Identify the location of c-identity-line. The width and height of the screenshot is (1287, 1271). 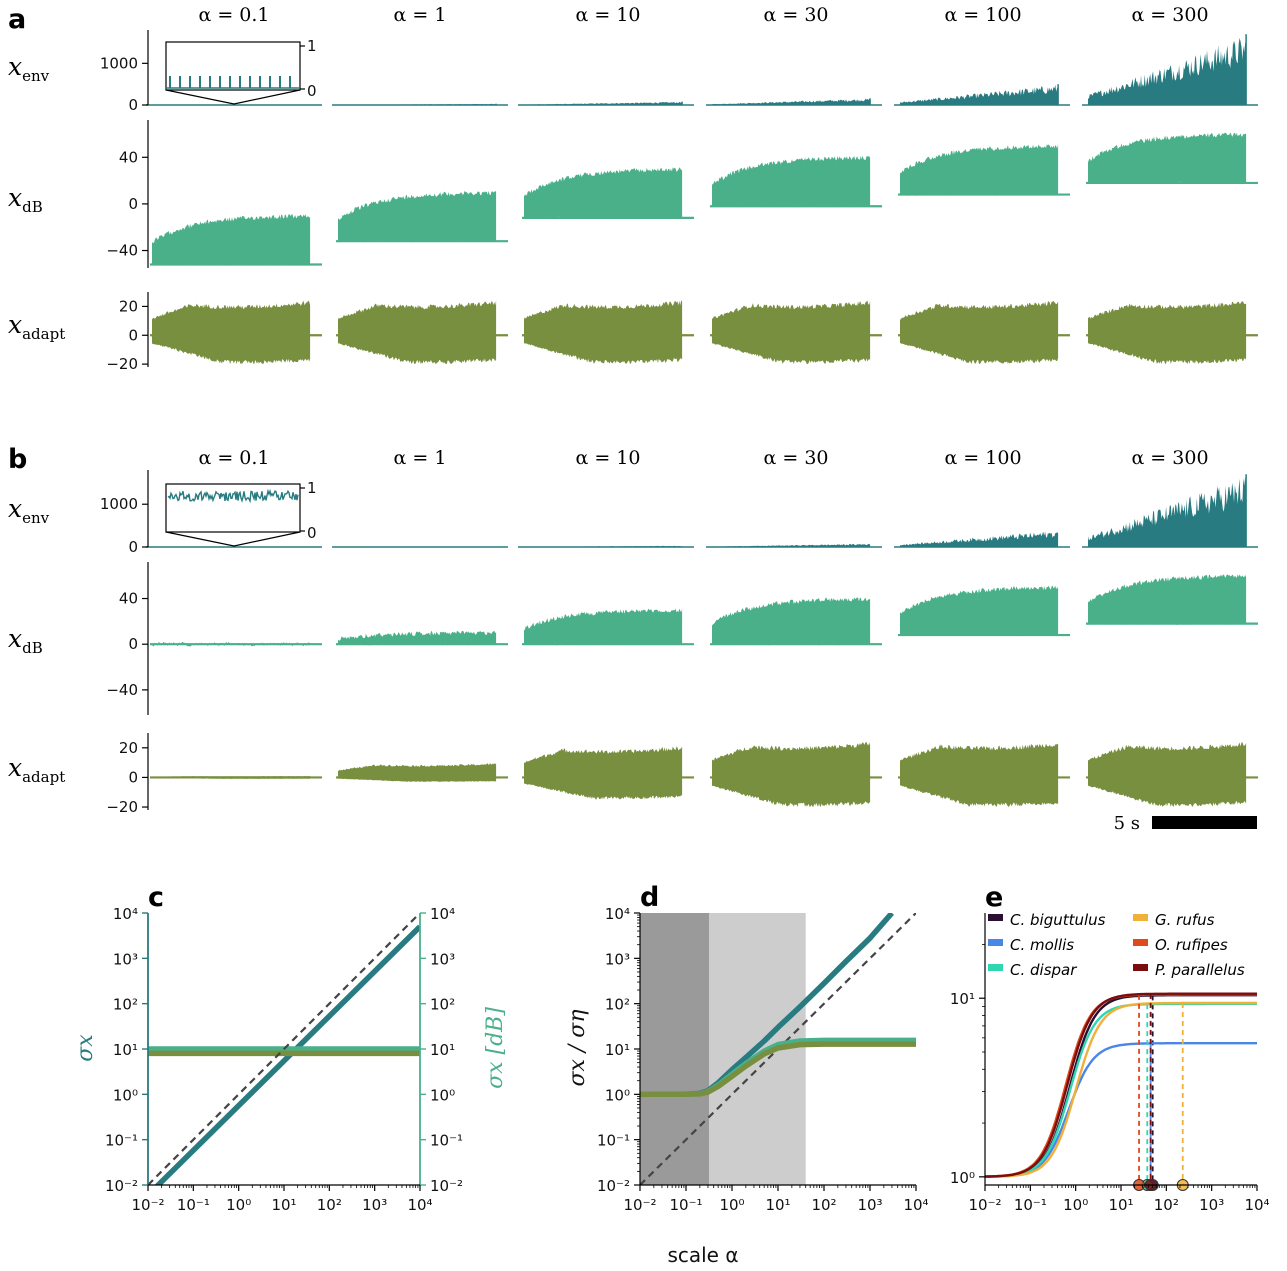
(284, 1049).